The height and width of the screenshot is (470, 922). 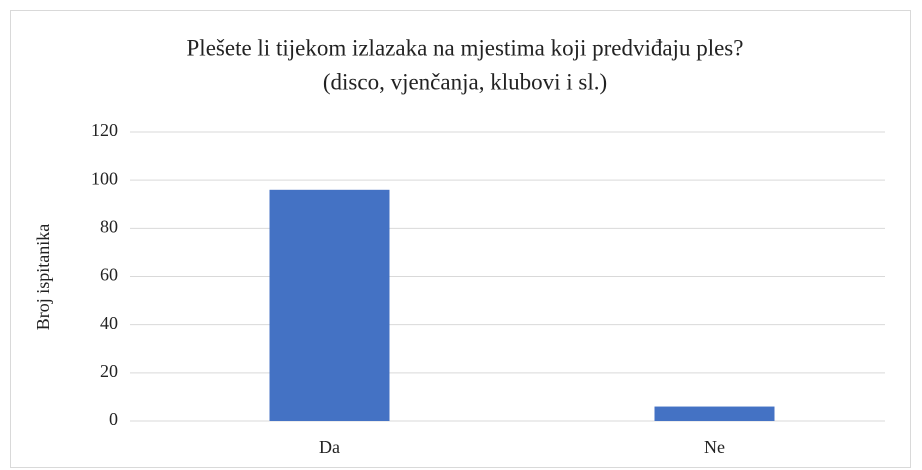 What do you see at coordinates (104, 130) in the screenshot?
I see `y-tick-label: 120` at bounding box center [104, 130].